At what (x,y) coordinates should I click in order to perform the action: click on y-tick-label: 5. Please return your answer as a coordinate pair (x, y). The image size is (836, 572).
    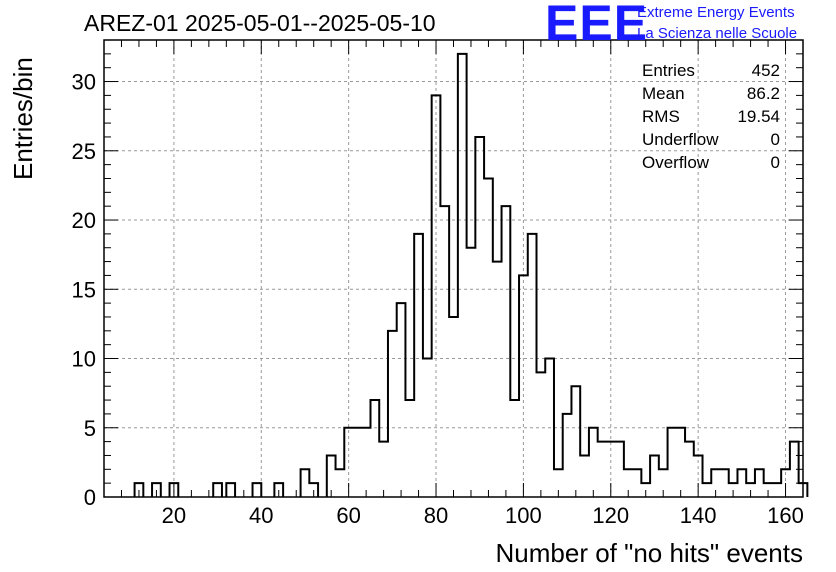
    Looking at the image, I should click on (90, 428).